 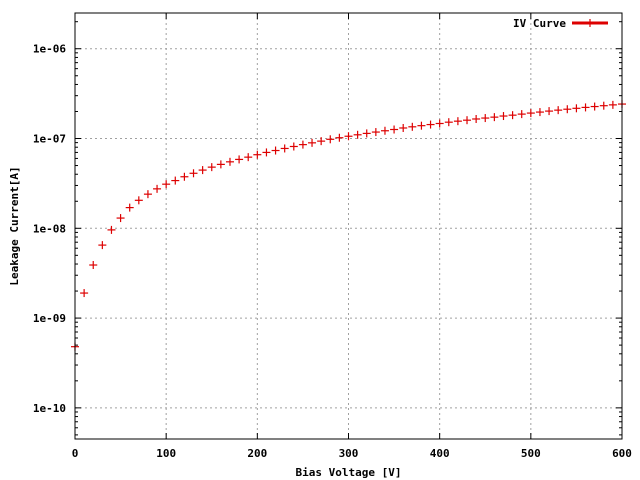 I want to click on y-tick-label: 1e-09, so click(x=49, y=318).